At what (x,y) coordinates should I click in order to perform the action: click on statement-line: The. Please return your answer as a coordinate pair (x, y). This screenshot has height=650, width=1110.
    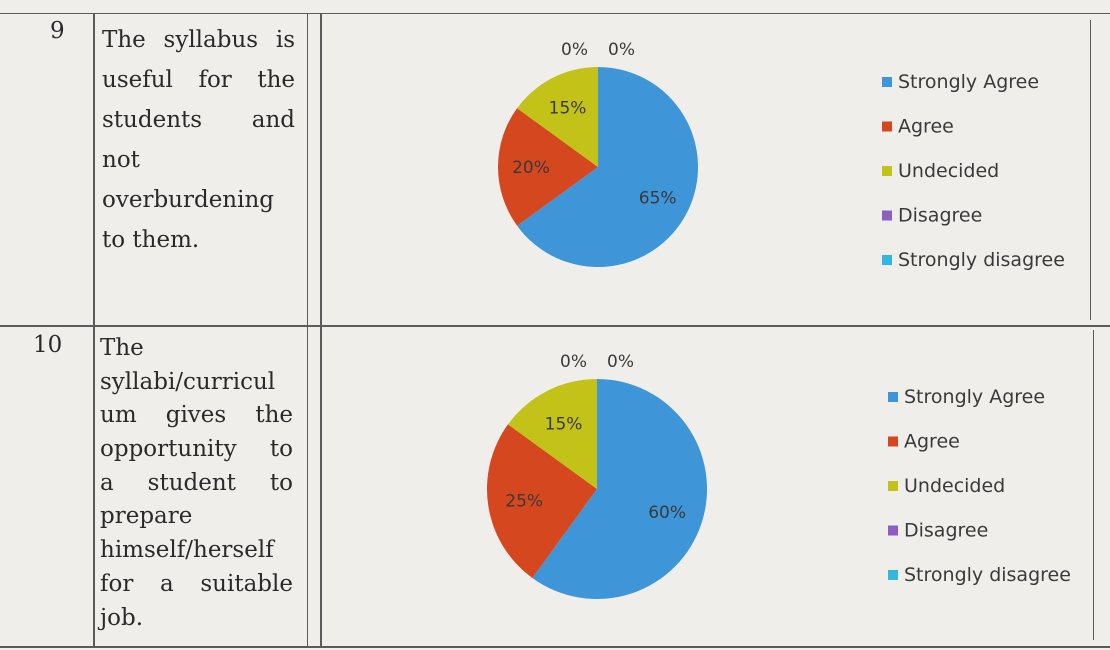
    Looking at the image, I should click on (122, 348).